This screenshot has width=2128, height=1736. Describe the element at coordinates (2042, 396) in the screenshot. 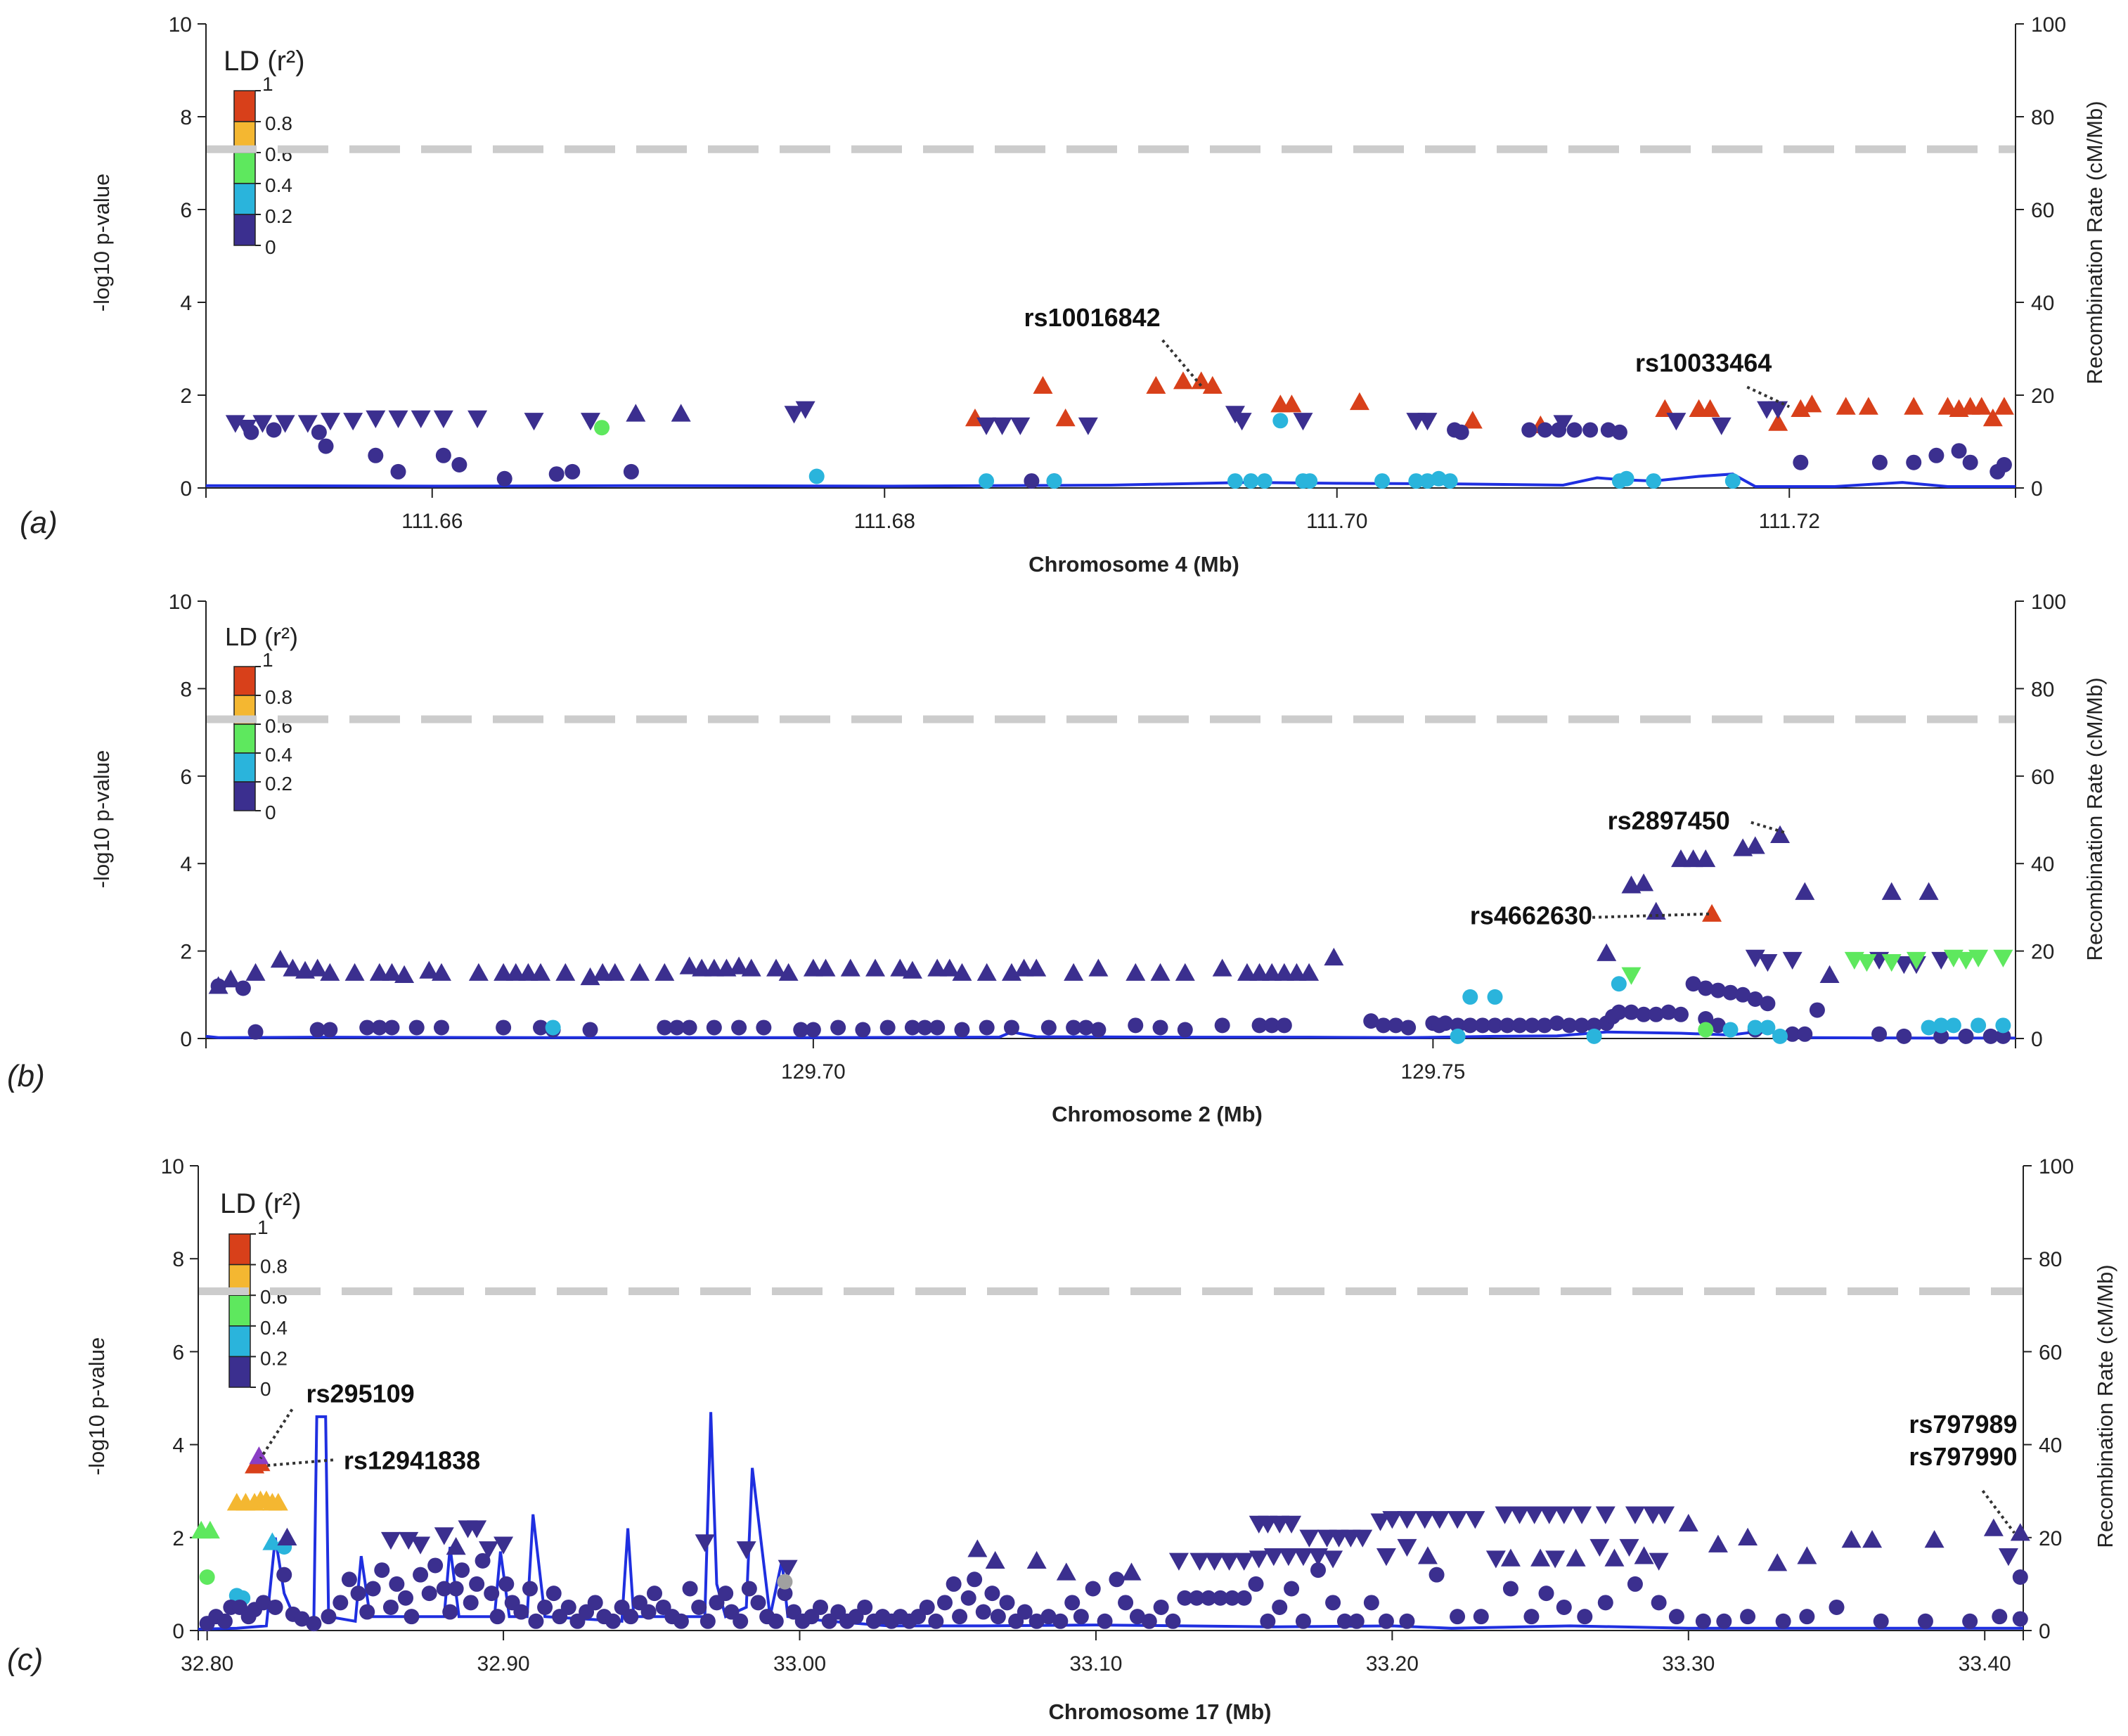

I see `y-right-tick-label: 20` at that location.